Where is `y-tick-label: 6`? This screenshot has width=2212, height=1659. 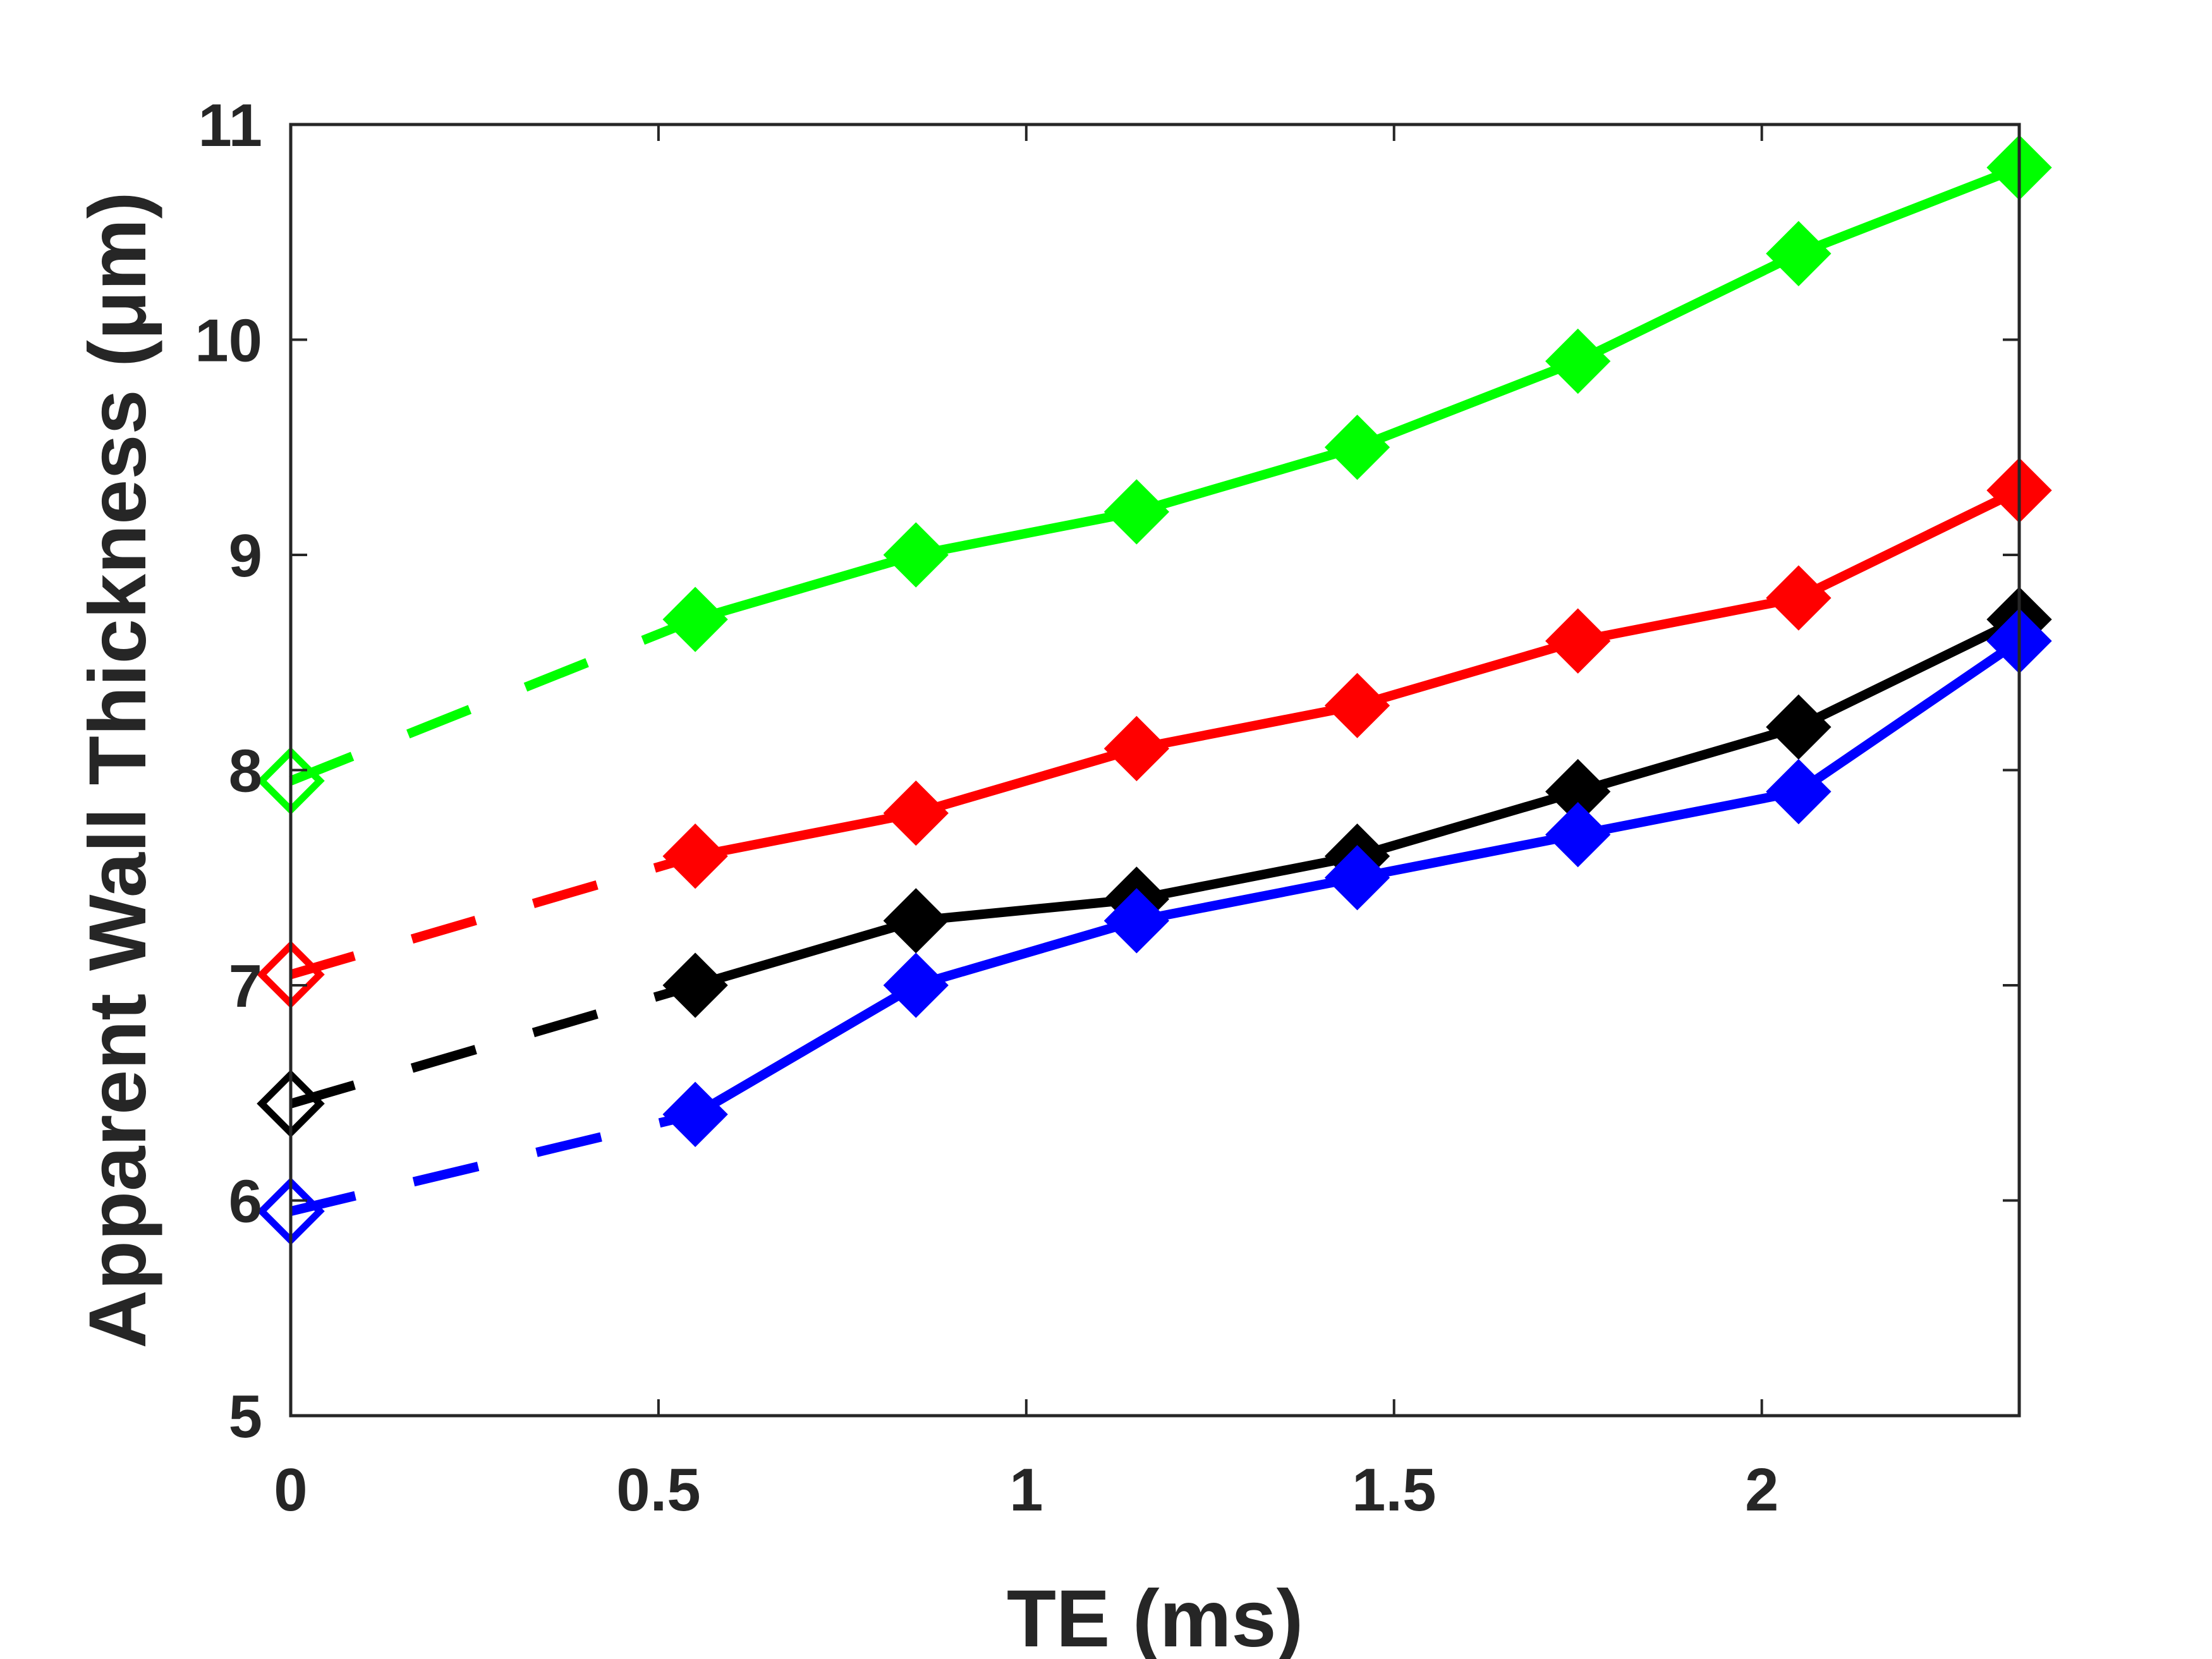
y-tick-label: 6 is located at coordinates (245, 1202).